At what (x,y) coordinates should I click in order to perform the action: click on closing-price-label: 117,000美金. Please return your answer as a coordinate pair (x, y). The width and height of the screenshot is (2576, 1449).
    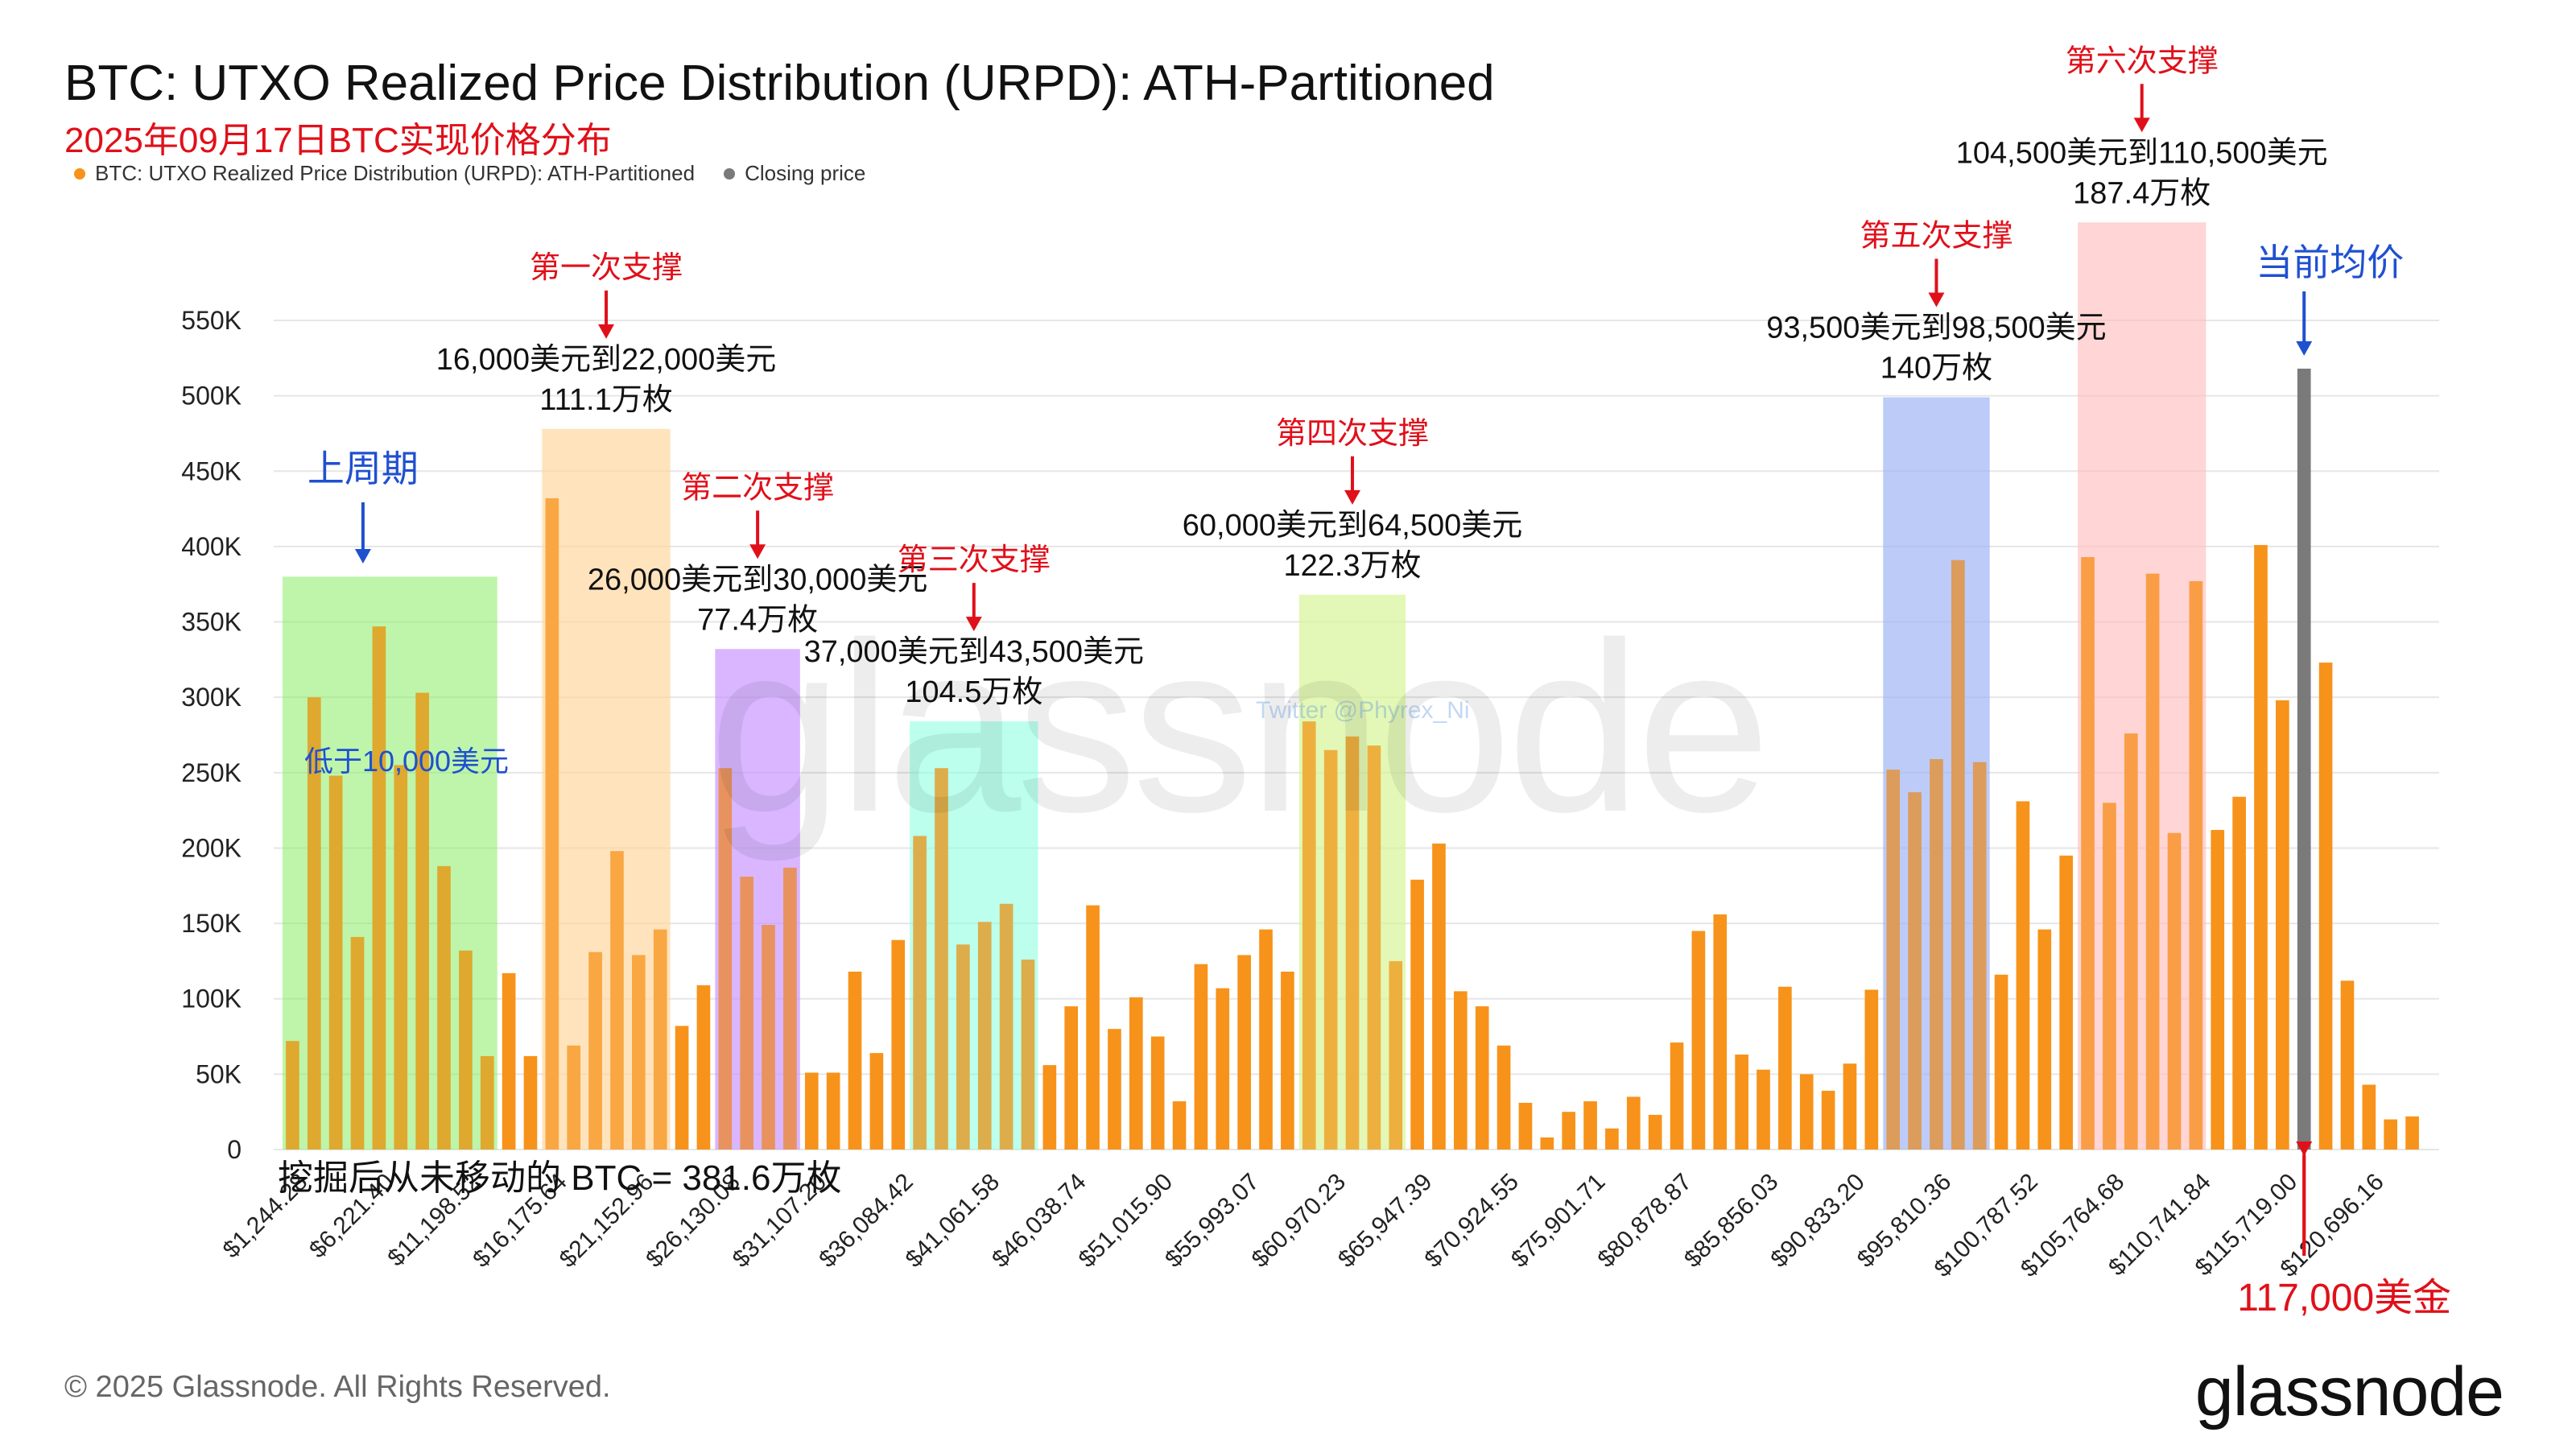
    Looking at the image, I should click on (2344, 1298).